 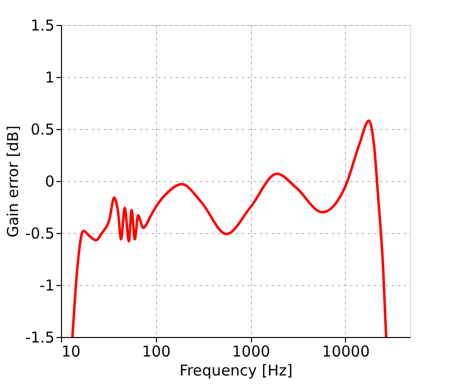 What do you see at coordinates (346, 351) in the screenshot?
I see `x-tick-label: 10000` at bounding box center [346, 351].